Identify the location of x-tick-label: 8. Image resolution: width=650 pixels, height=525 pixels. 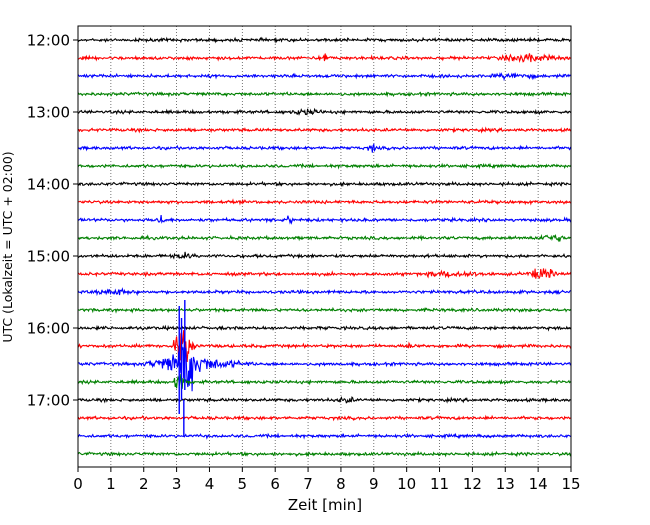
(341, 484).